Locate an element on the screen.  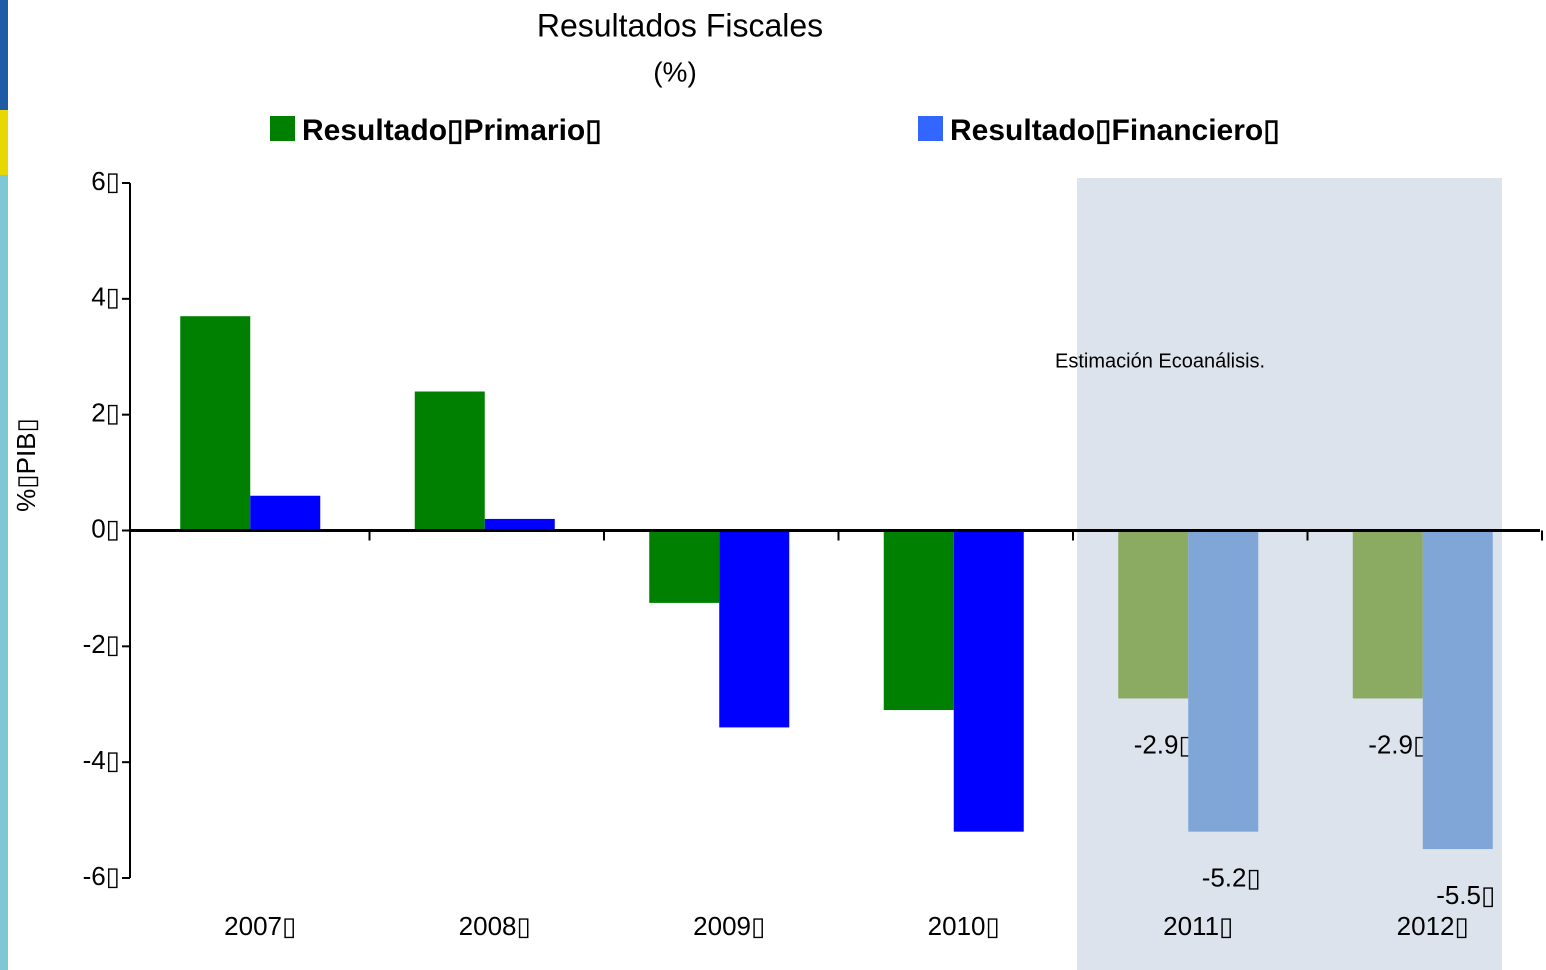
legend-label: Resultado▯Primario▯ is located at coordinates (452, 130).